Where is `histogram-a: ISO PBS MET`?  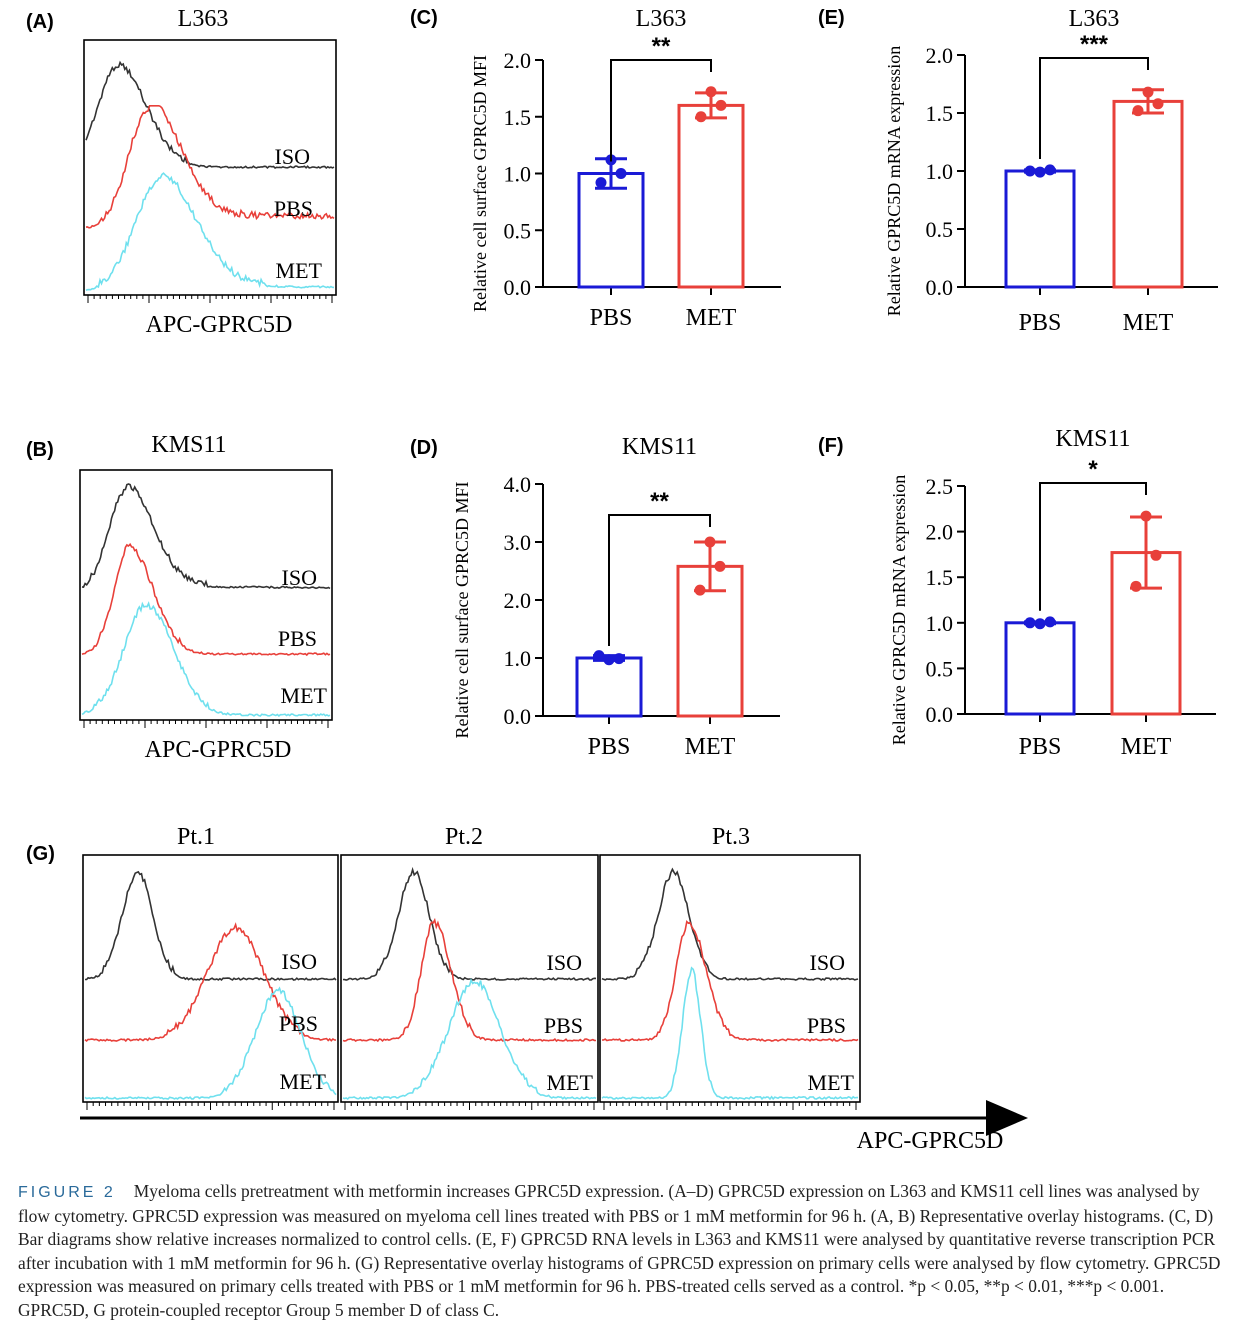 histogram-a: ISO PBS MET is located at coordinates (210, 171).